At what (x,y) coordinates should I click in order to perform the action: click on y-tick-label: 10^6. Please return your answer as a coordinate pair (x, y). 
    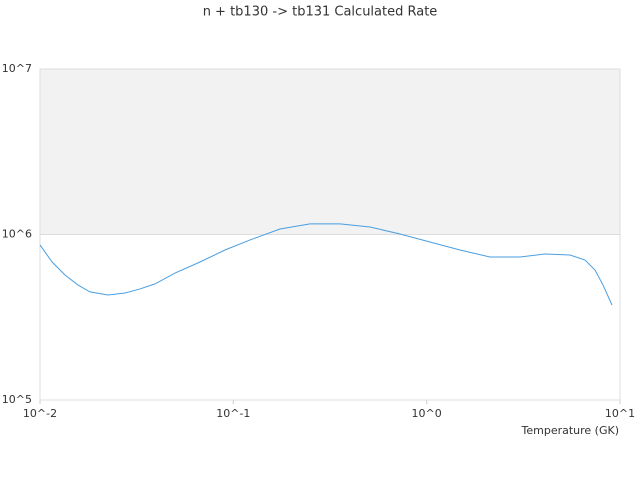
    Looking at the image, I should click on (17, 234).